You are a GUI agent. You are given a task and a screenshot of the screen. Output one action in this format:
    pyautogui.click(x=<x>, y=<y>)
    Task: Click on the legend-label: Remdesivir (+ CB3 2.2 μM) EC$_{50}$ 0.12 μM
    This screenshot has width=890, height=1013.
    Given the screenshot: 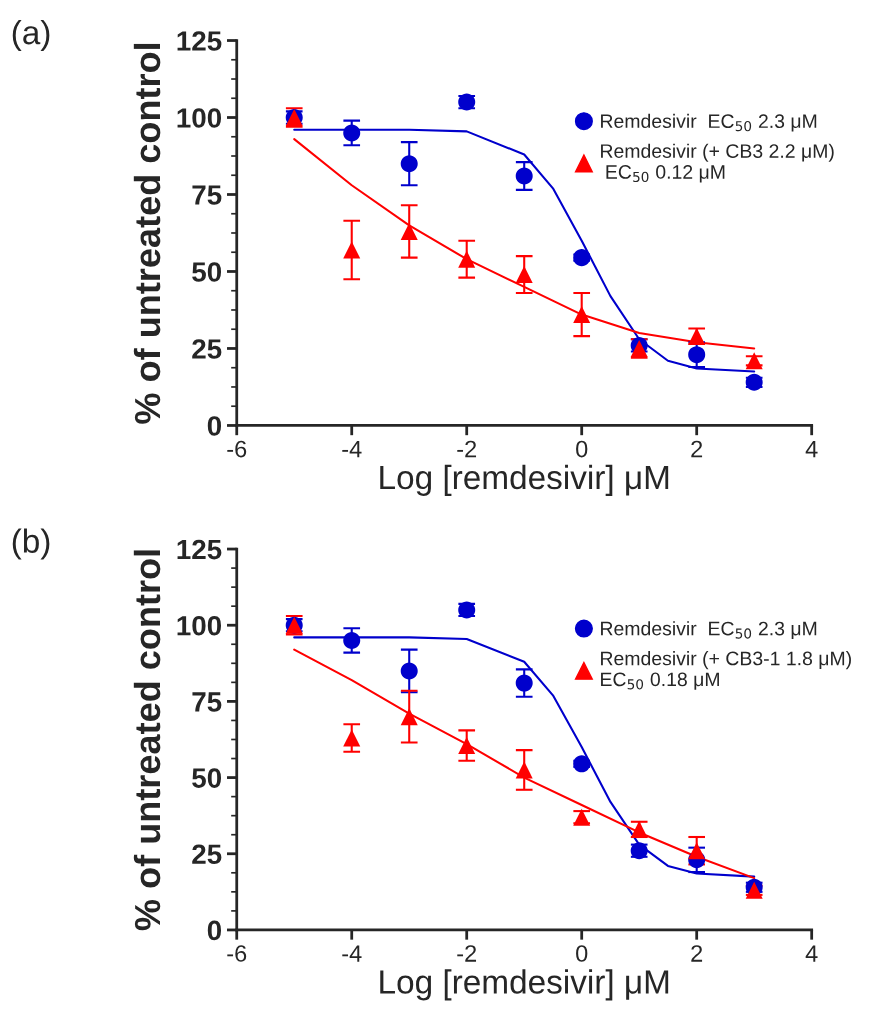 What is the action you would take?
    pyautogui.click(x=717, y=163)
    